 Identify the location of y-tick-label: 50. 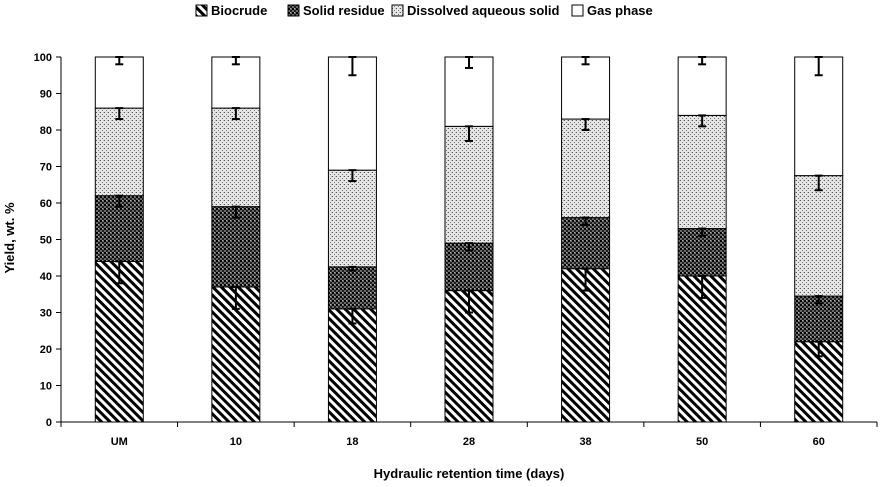
(46, 241).